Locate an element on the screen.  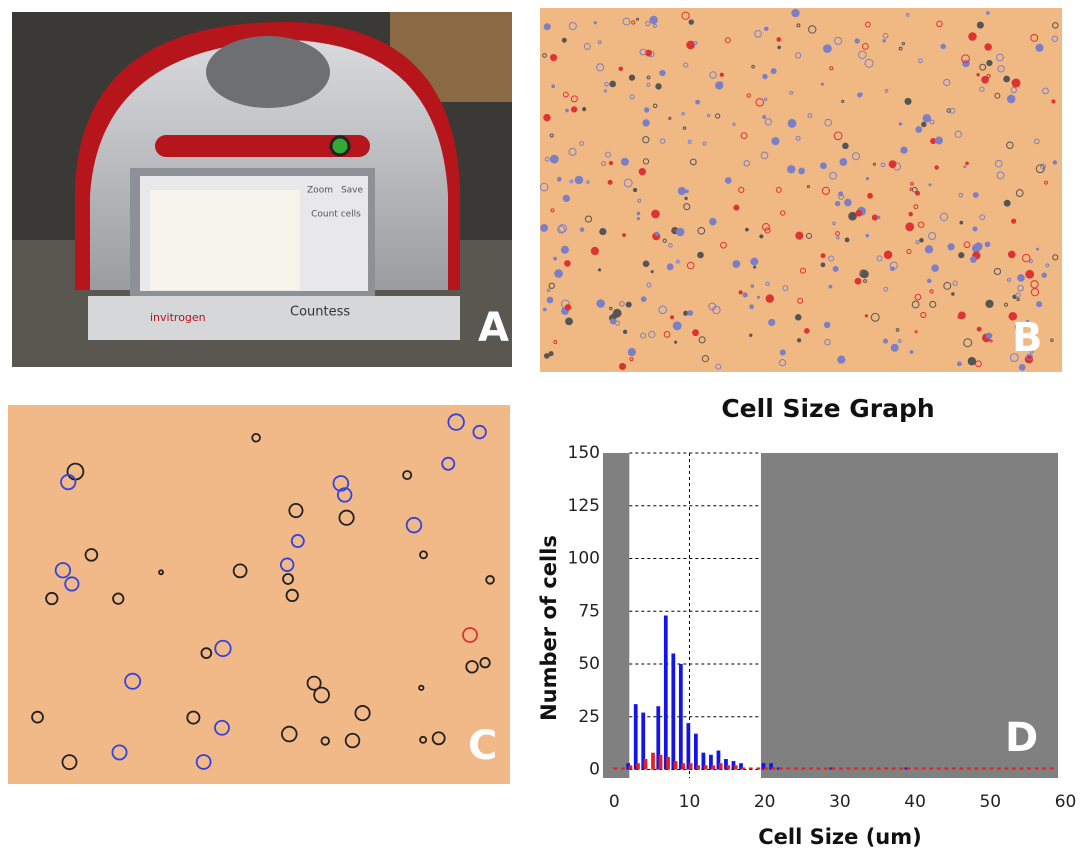
x-tick-label: 30 is located at coordinates (840, 802).